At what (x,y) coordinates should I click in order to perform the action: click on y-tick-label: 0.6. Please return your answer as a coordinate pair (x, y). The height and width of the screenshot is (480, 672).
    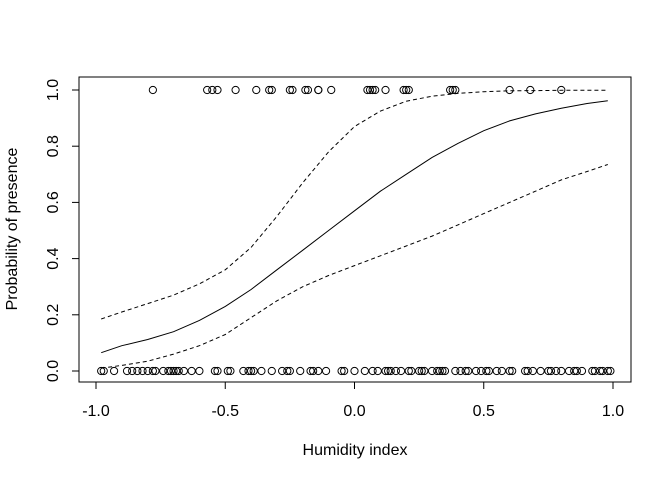
    Looking at the image, I should click on (53, 202).